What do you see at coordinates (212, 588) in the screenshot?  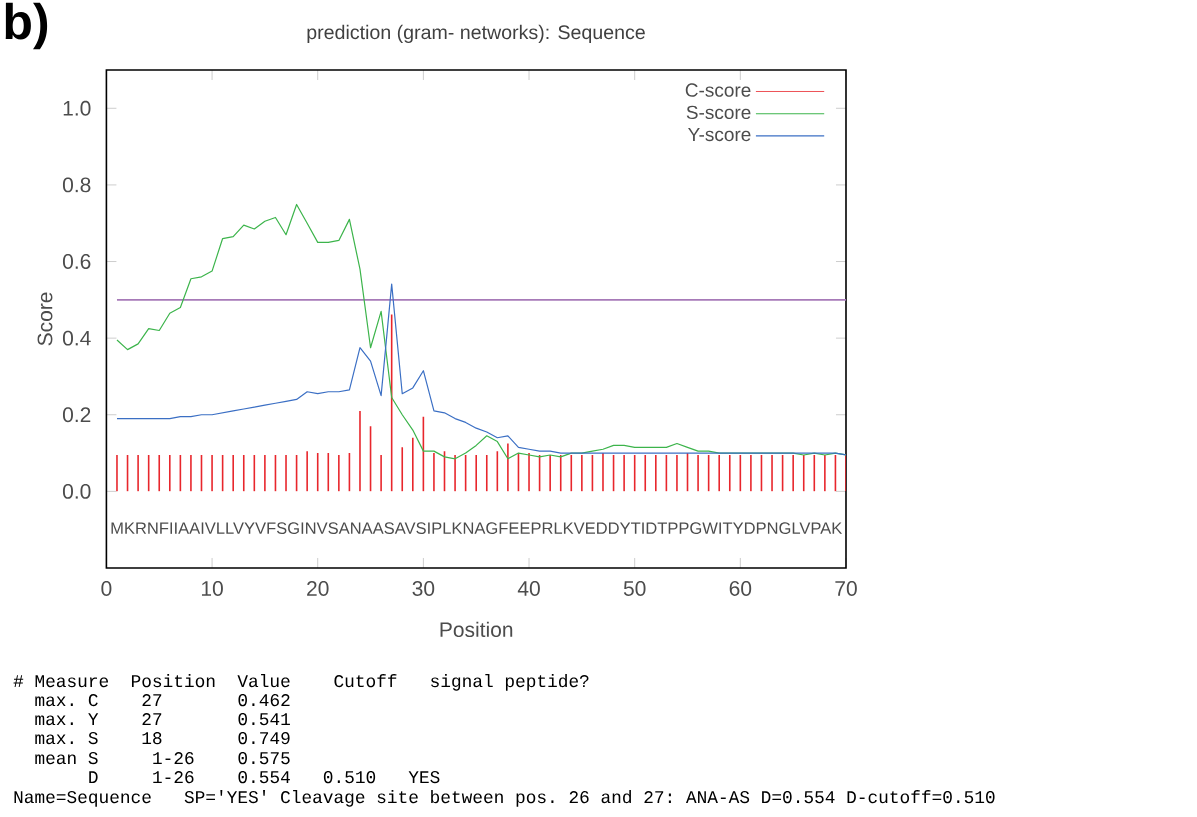 I see `x-tick-label: 10` at bounding box center [212, 588].